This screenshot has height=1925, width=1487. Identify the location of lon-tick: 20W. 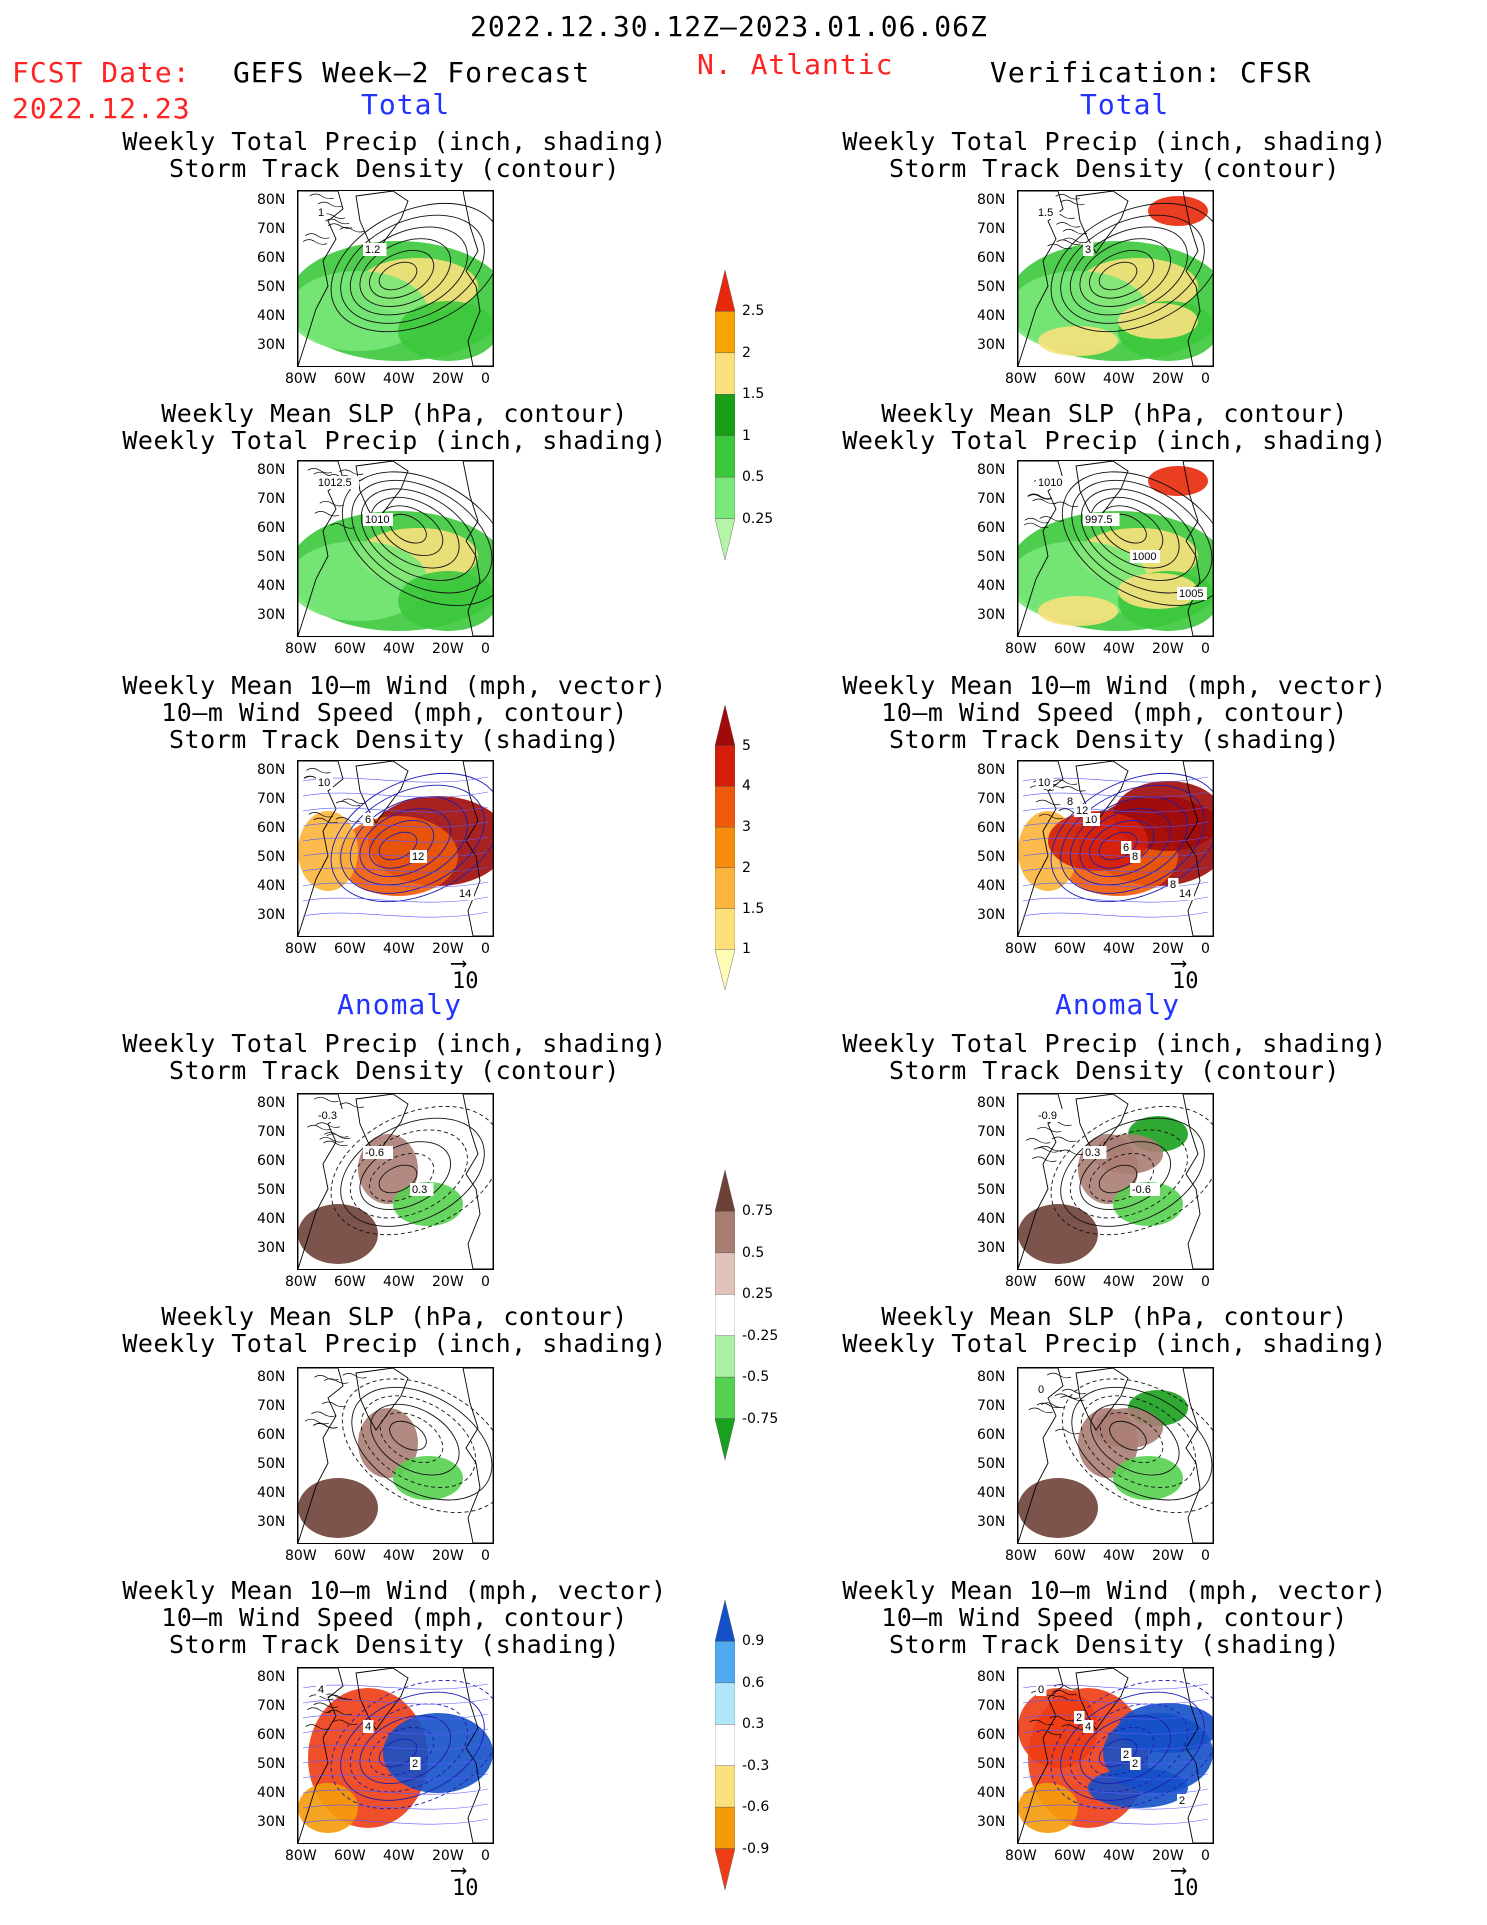
(448, 1856).